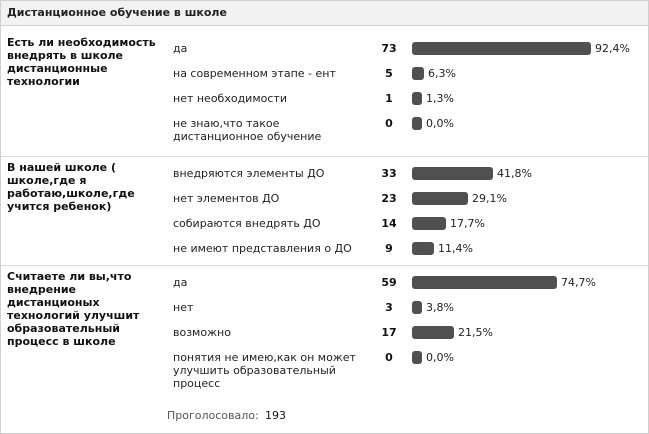  Describe the element at coordinates (254, 73) in the screenshot. I see `answer-label: на современном этапе - ент` at that location.